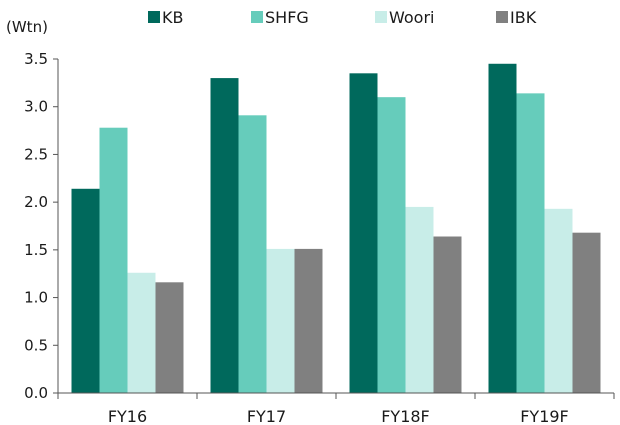 The width and height of the screenshot is (620, 425). Describe the element at coordinates (411, 17) in the screenshot. I see `legend-label-woori: Woori` at that location.